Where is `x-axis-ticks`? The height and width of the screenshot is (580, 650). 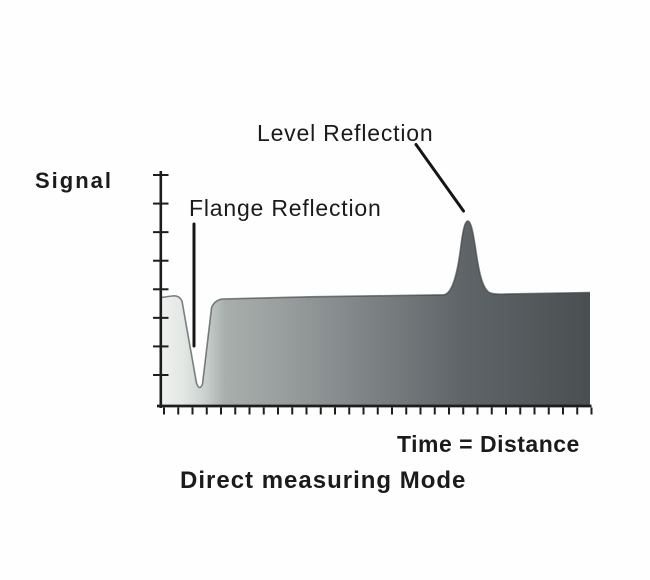
x-axis-ticks is located at coordinates (378, 411).